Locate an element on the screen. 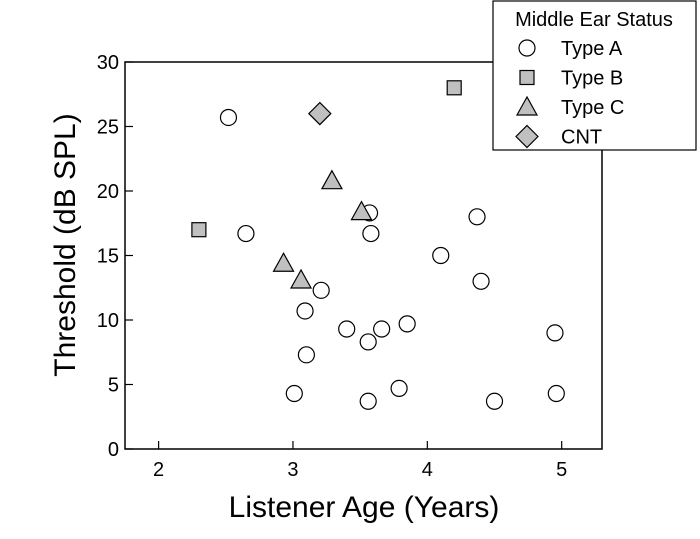  y-tick-label: 5 is located at coordinates (113, 386).